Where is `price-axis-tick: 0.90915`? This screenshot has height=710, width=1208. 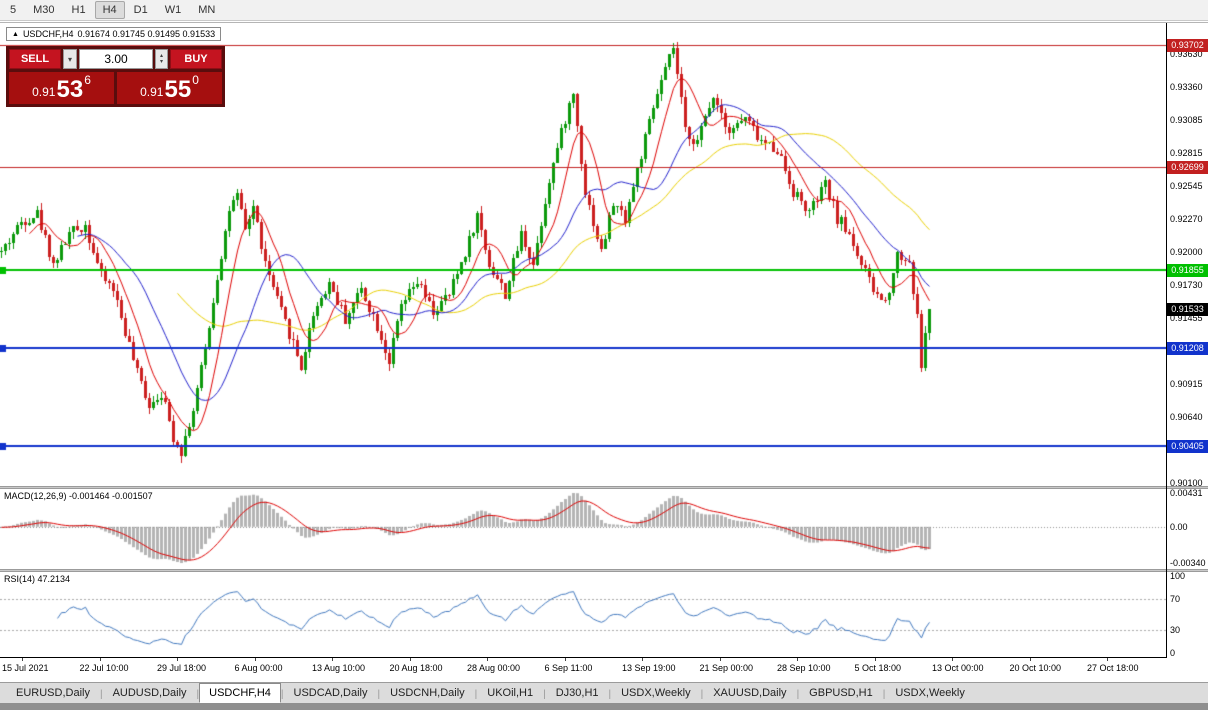 price-axis-tick: 0.90915 is located at coordinates (1186, 384).